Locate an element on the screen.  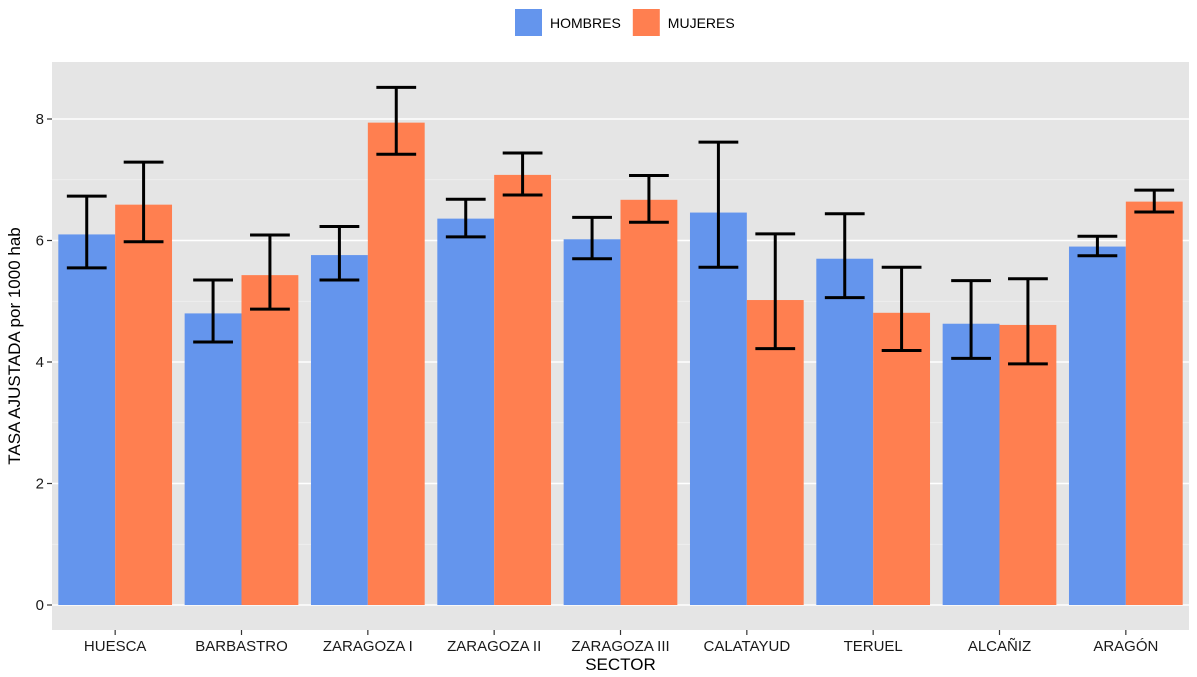
legend-item-hombres: HOMBRES is located at coordinates (568, 22).